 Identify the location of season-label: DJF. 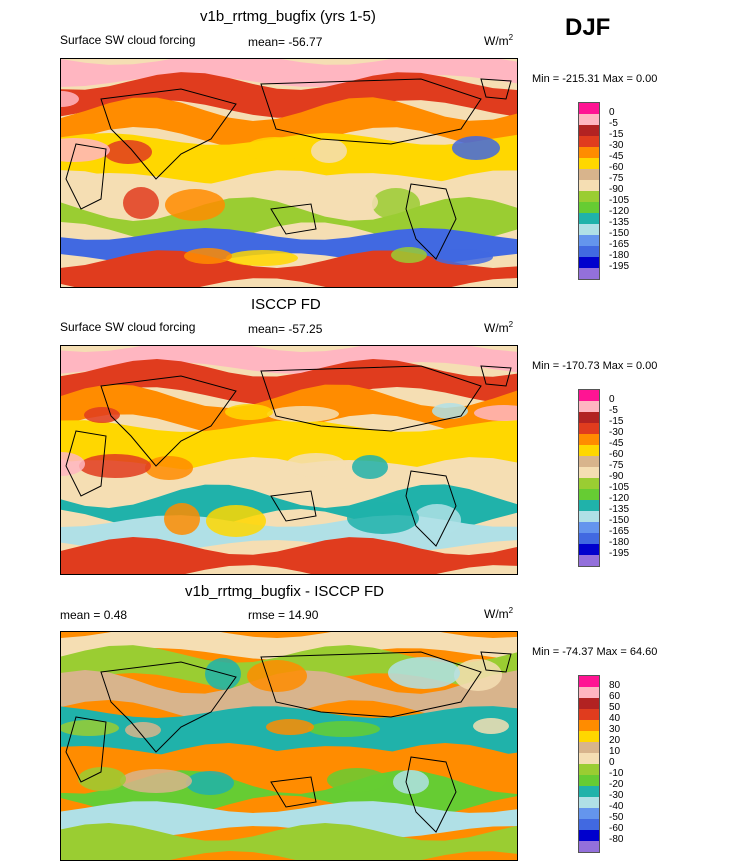
(588, 27).